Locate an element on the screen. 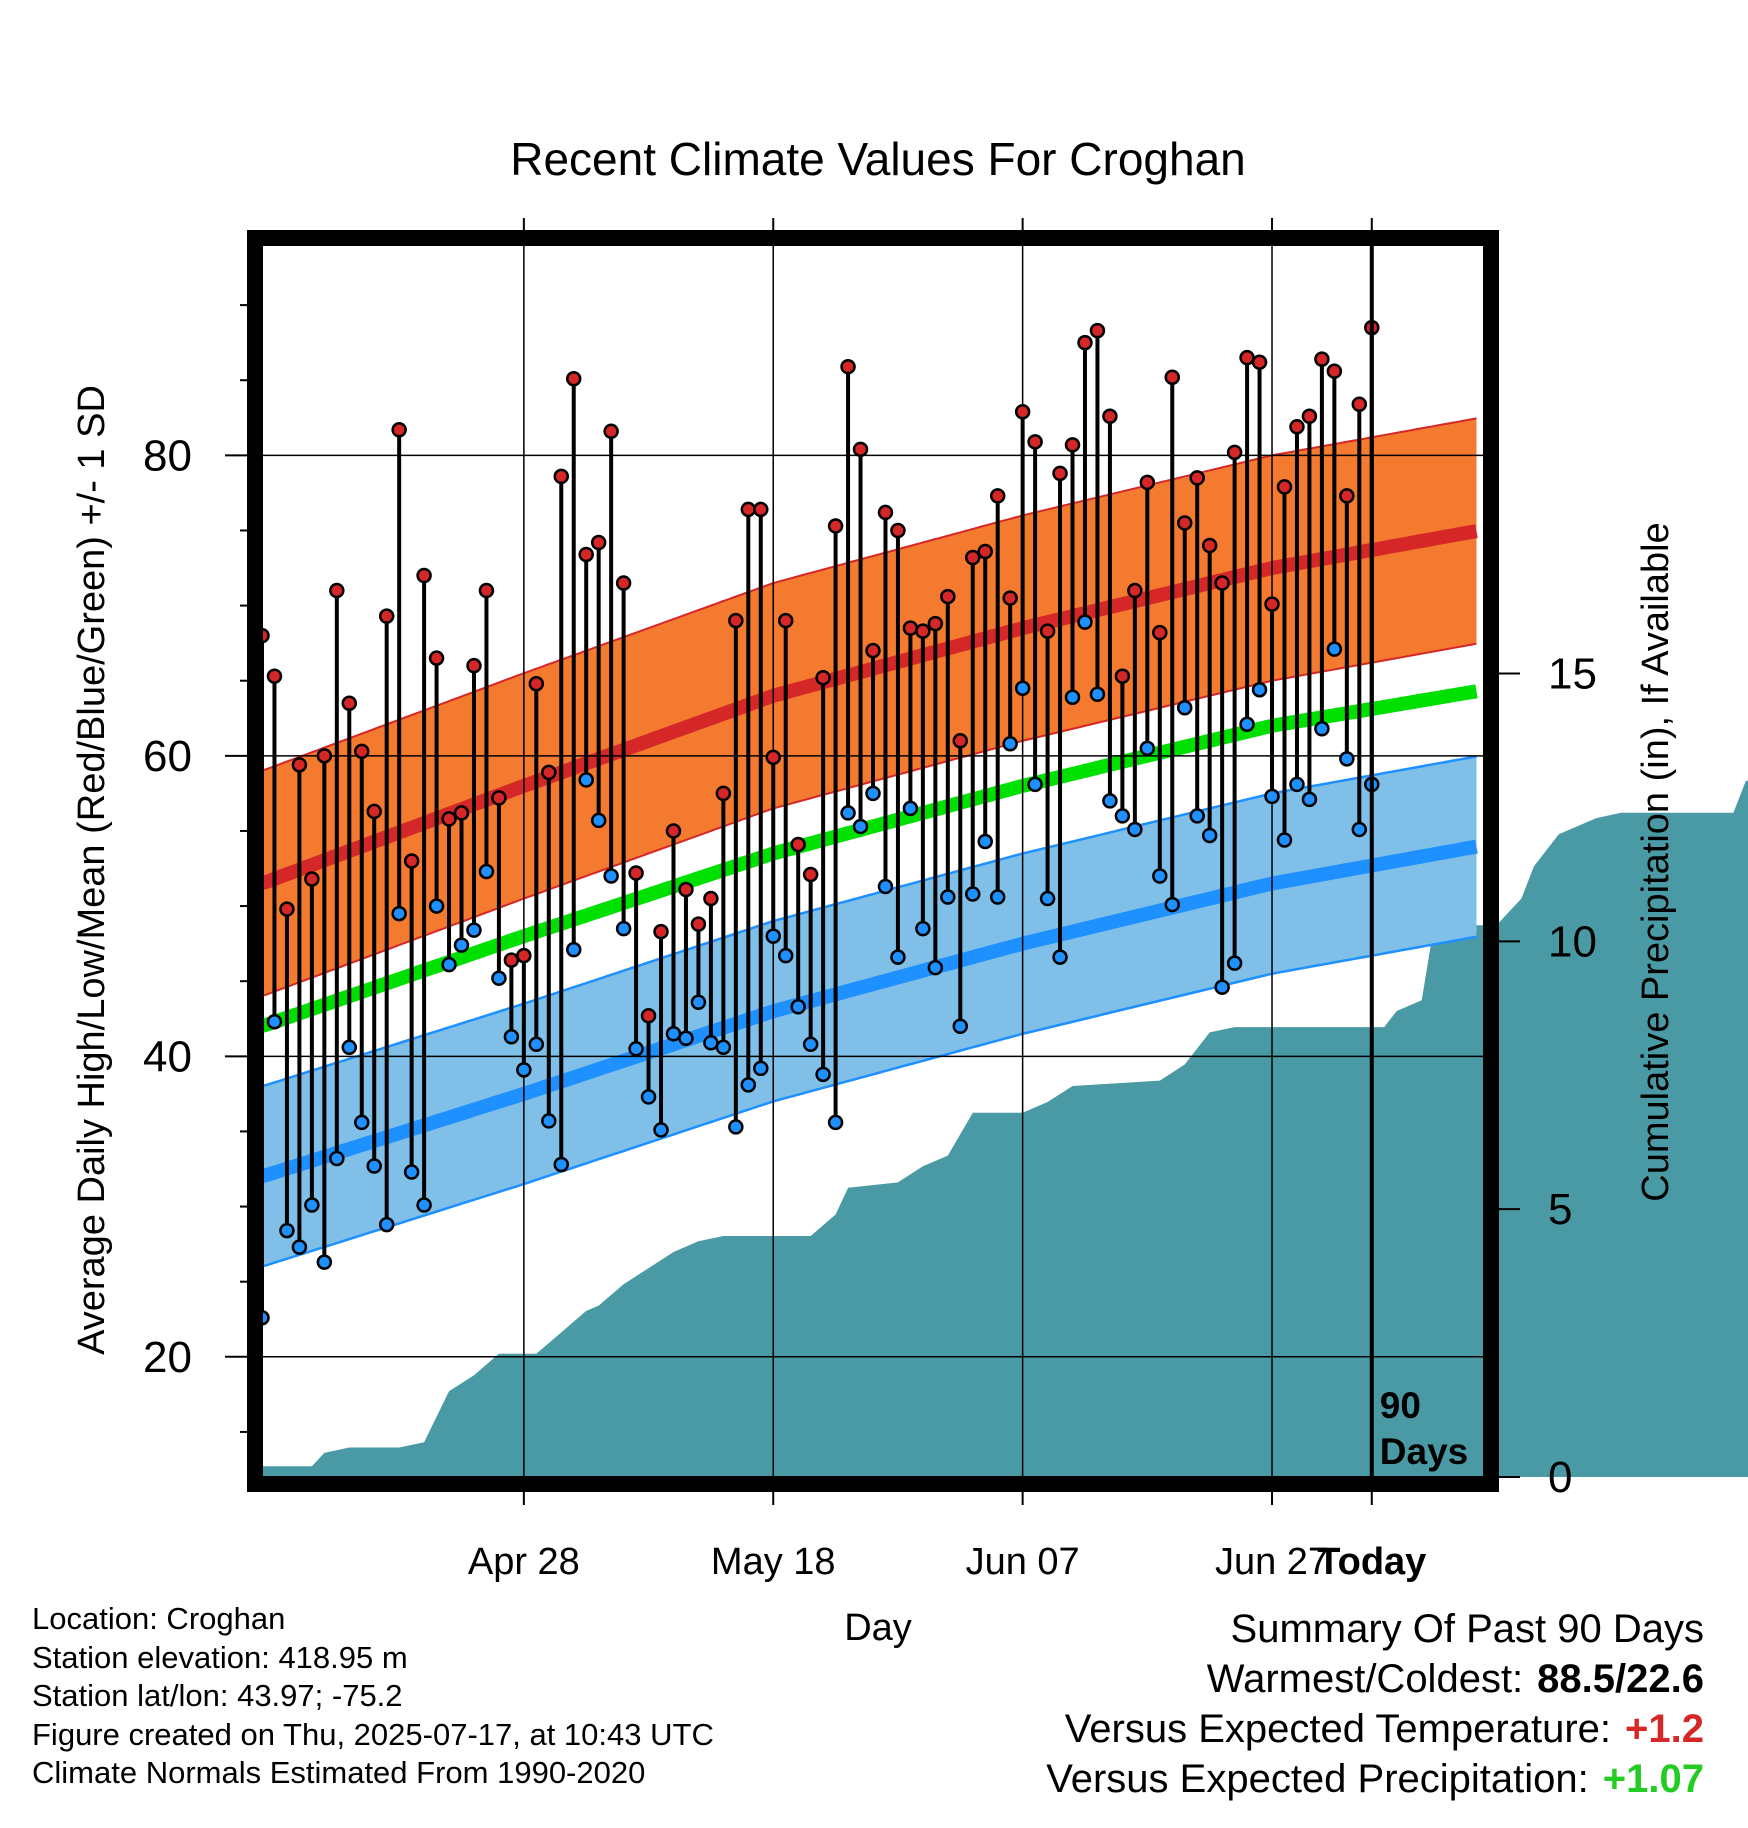 The height and width of the screenshot is (1828, 1748). y-tick-label: 80 is located at coordinates (167, 455).